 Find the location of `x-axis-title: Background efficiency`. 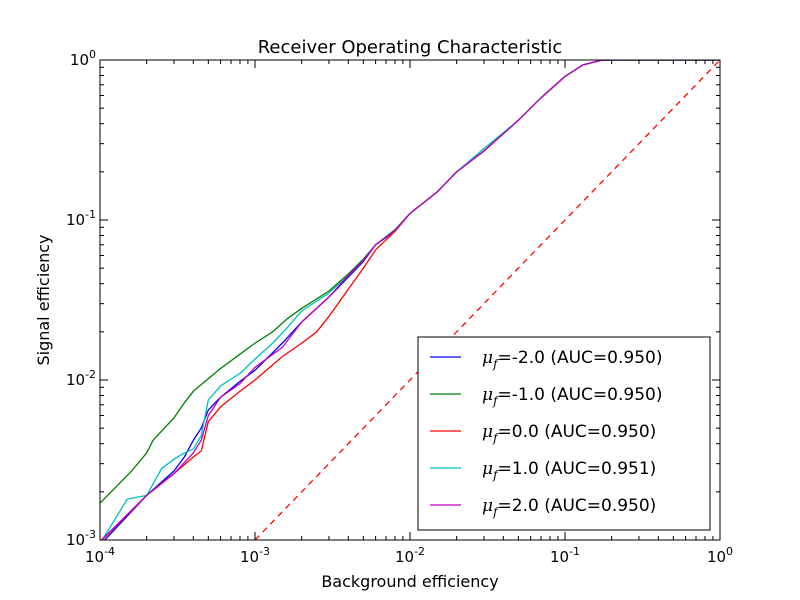

x-axis-title: Background efficiency is located at coordinates (409, 581).